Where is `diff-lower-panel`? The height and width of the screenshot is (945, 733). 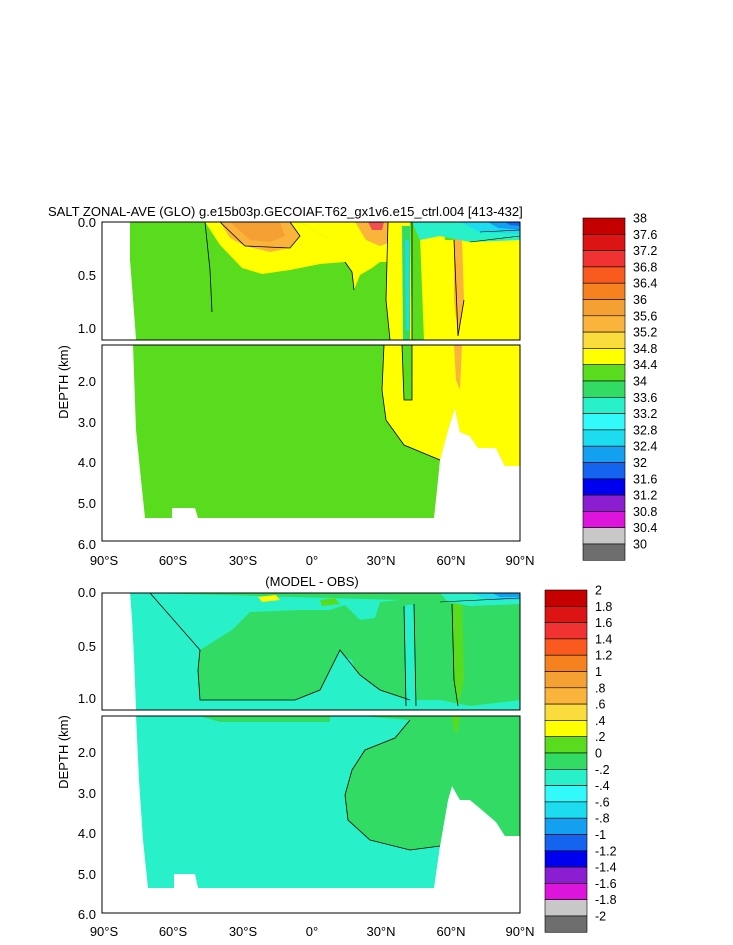 diff-lower-panel is located at coordinates (311, 814).